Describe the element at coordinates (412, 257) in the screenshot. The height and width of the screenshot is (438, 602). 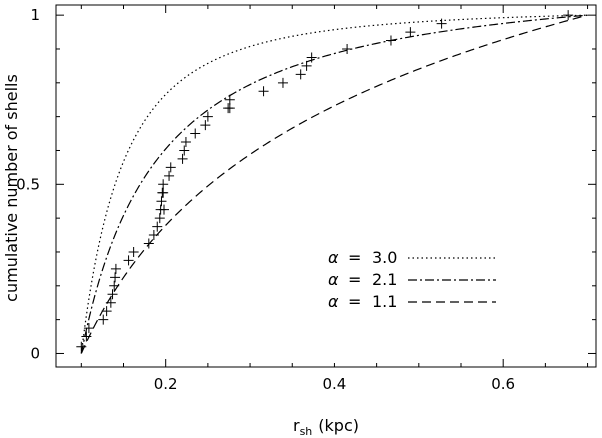
I see `legend-entry: α = 3.0` at that location.